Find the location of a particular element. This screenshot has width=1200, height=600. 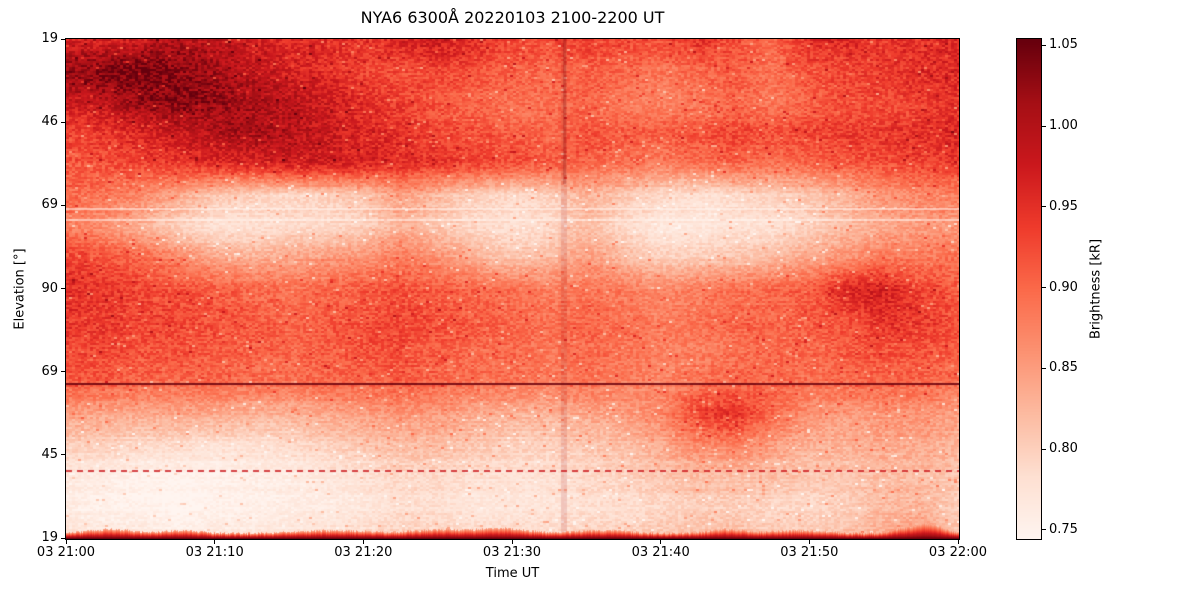

colorbar-tick-label: 1.00 is located at coordinates (1063, 126).